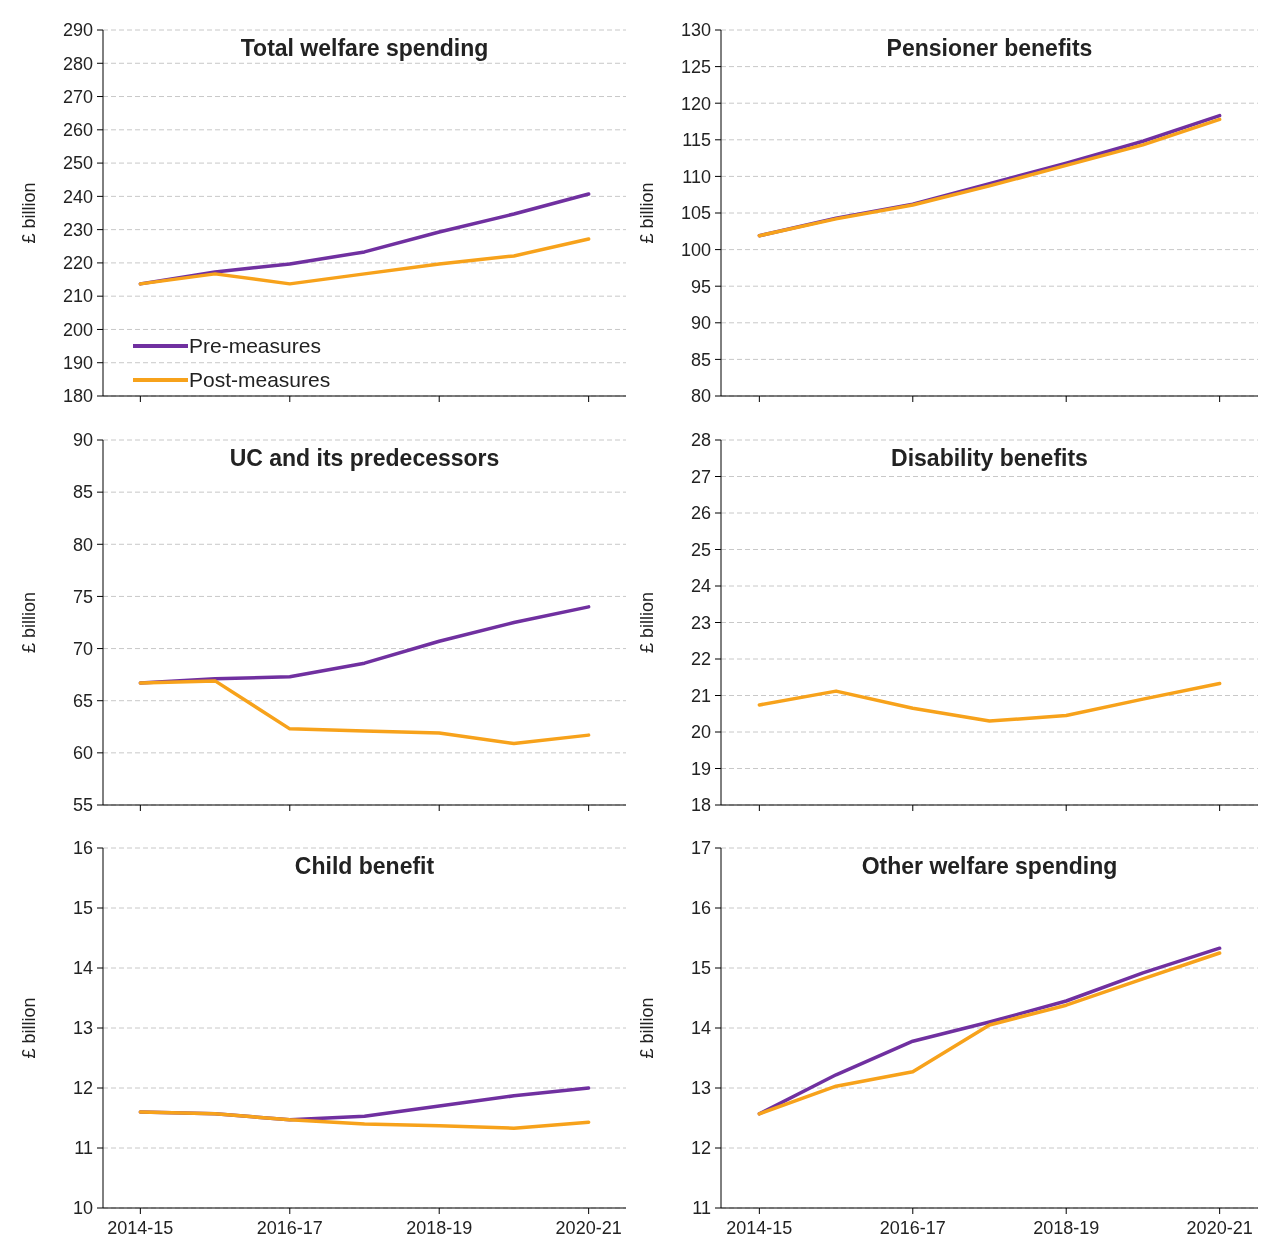 This screenshot has height=1239, width=1261. What do you see at coordinates (77, 63) in the screenshot?
I see `y-tick-label: 280` at bounding box center [77, 63].